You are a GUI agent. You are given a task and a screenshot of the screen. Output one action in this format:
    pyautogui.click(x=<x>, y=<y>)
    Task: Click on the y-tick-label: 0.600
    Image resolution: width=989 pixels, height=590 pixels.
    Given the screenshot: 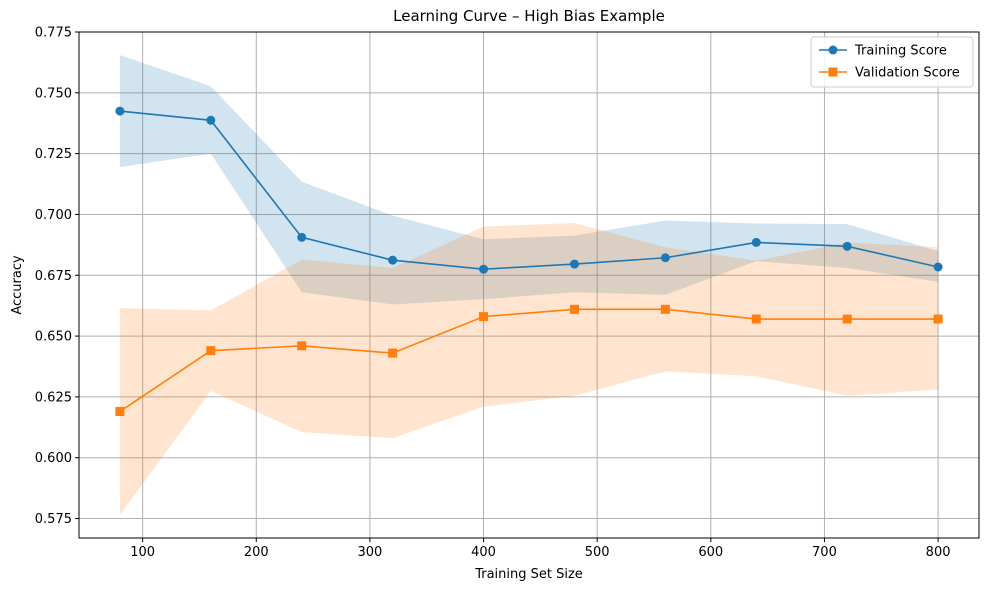 What is the action you would take?
    pyautogui.click(x=53, y=458)
    